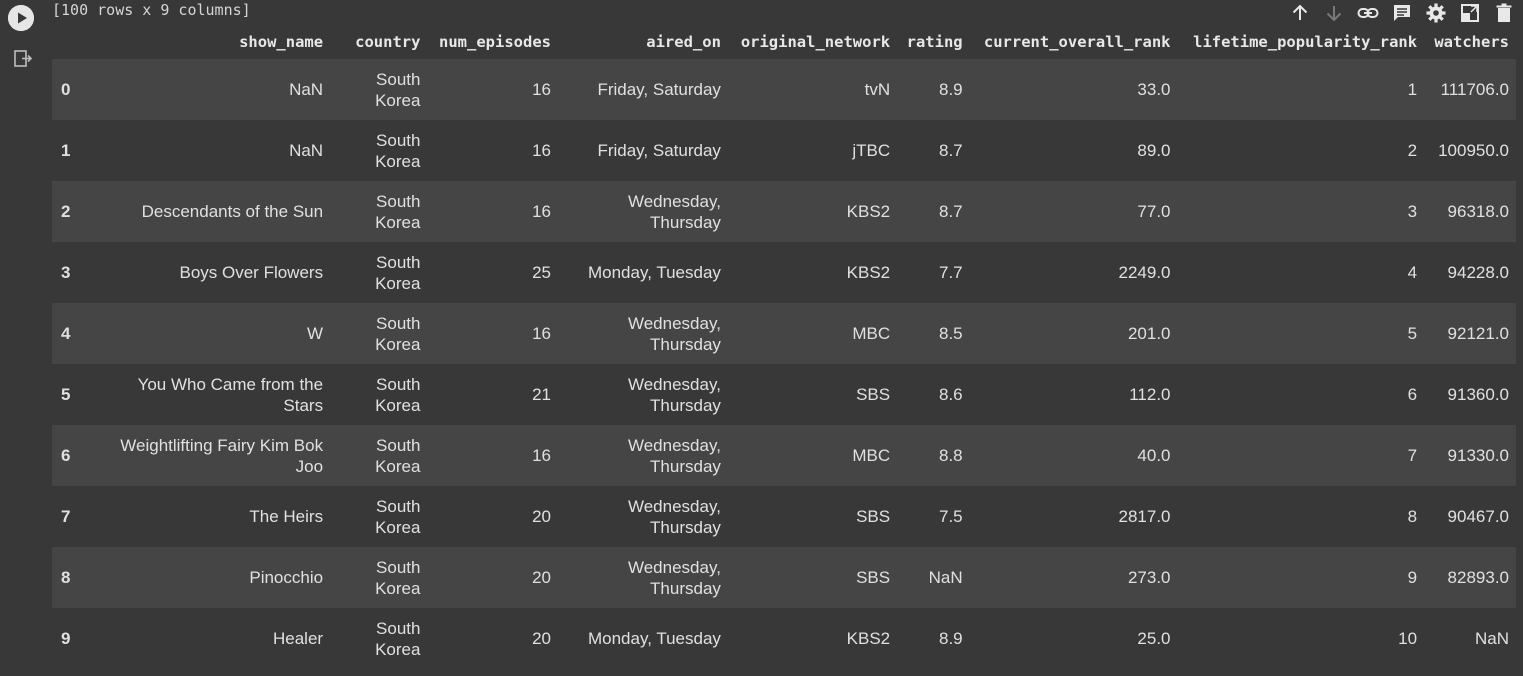 The image size is (1523, 676). I want to click on row-index: 2, so click(66, 211).